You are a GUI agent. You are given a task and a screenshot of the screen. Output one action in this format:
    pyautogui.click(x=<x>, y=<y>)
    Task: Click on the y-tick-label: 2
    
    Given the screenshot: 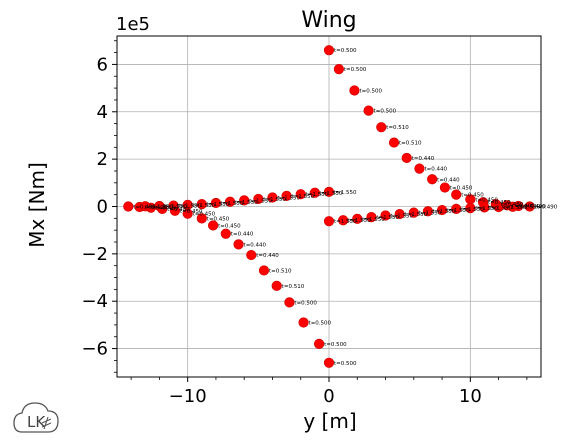 What is the action you would take?
    pyautogui.click(x=102, y=159)
    